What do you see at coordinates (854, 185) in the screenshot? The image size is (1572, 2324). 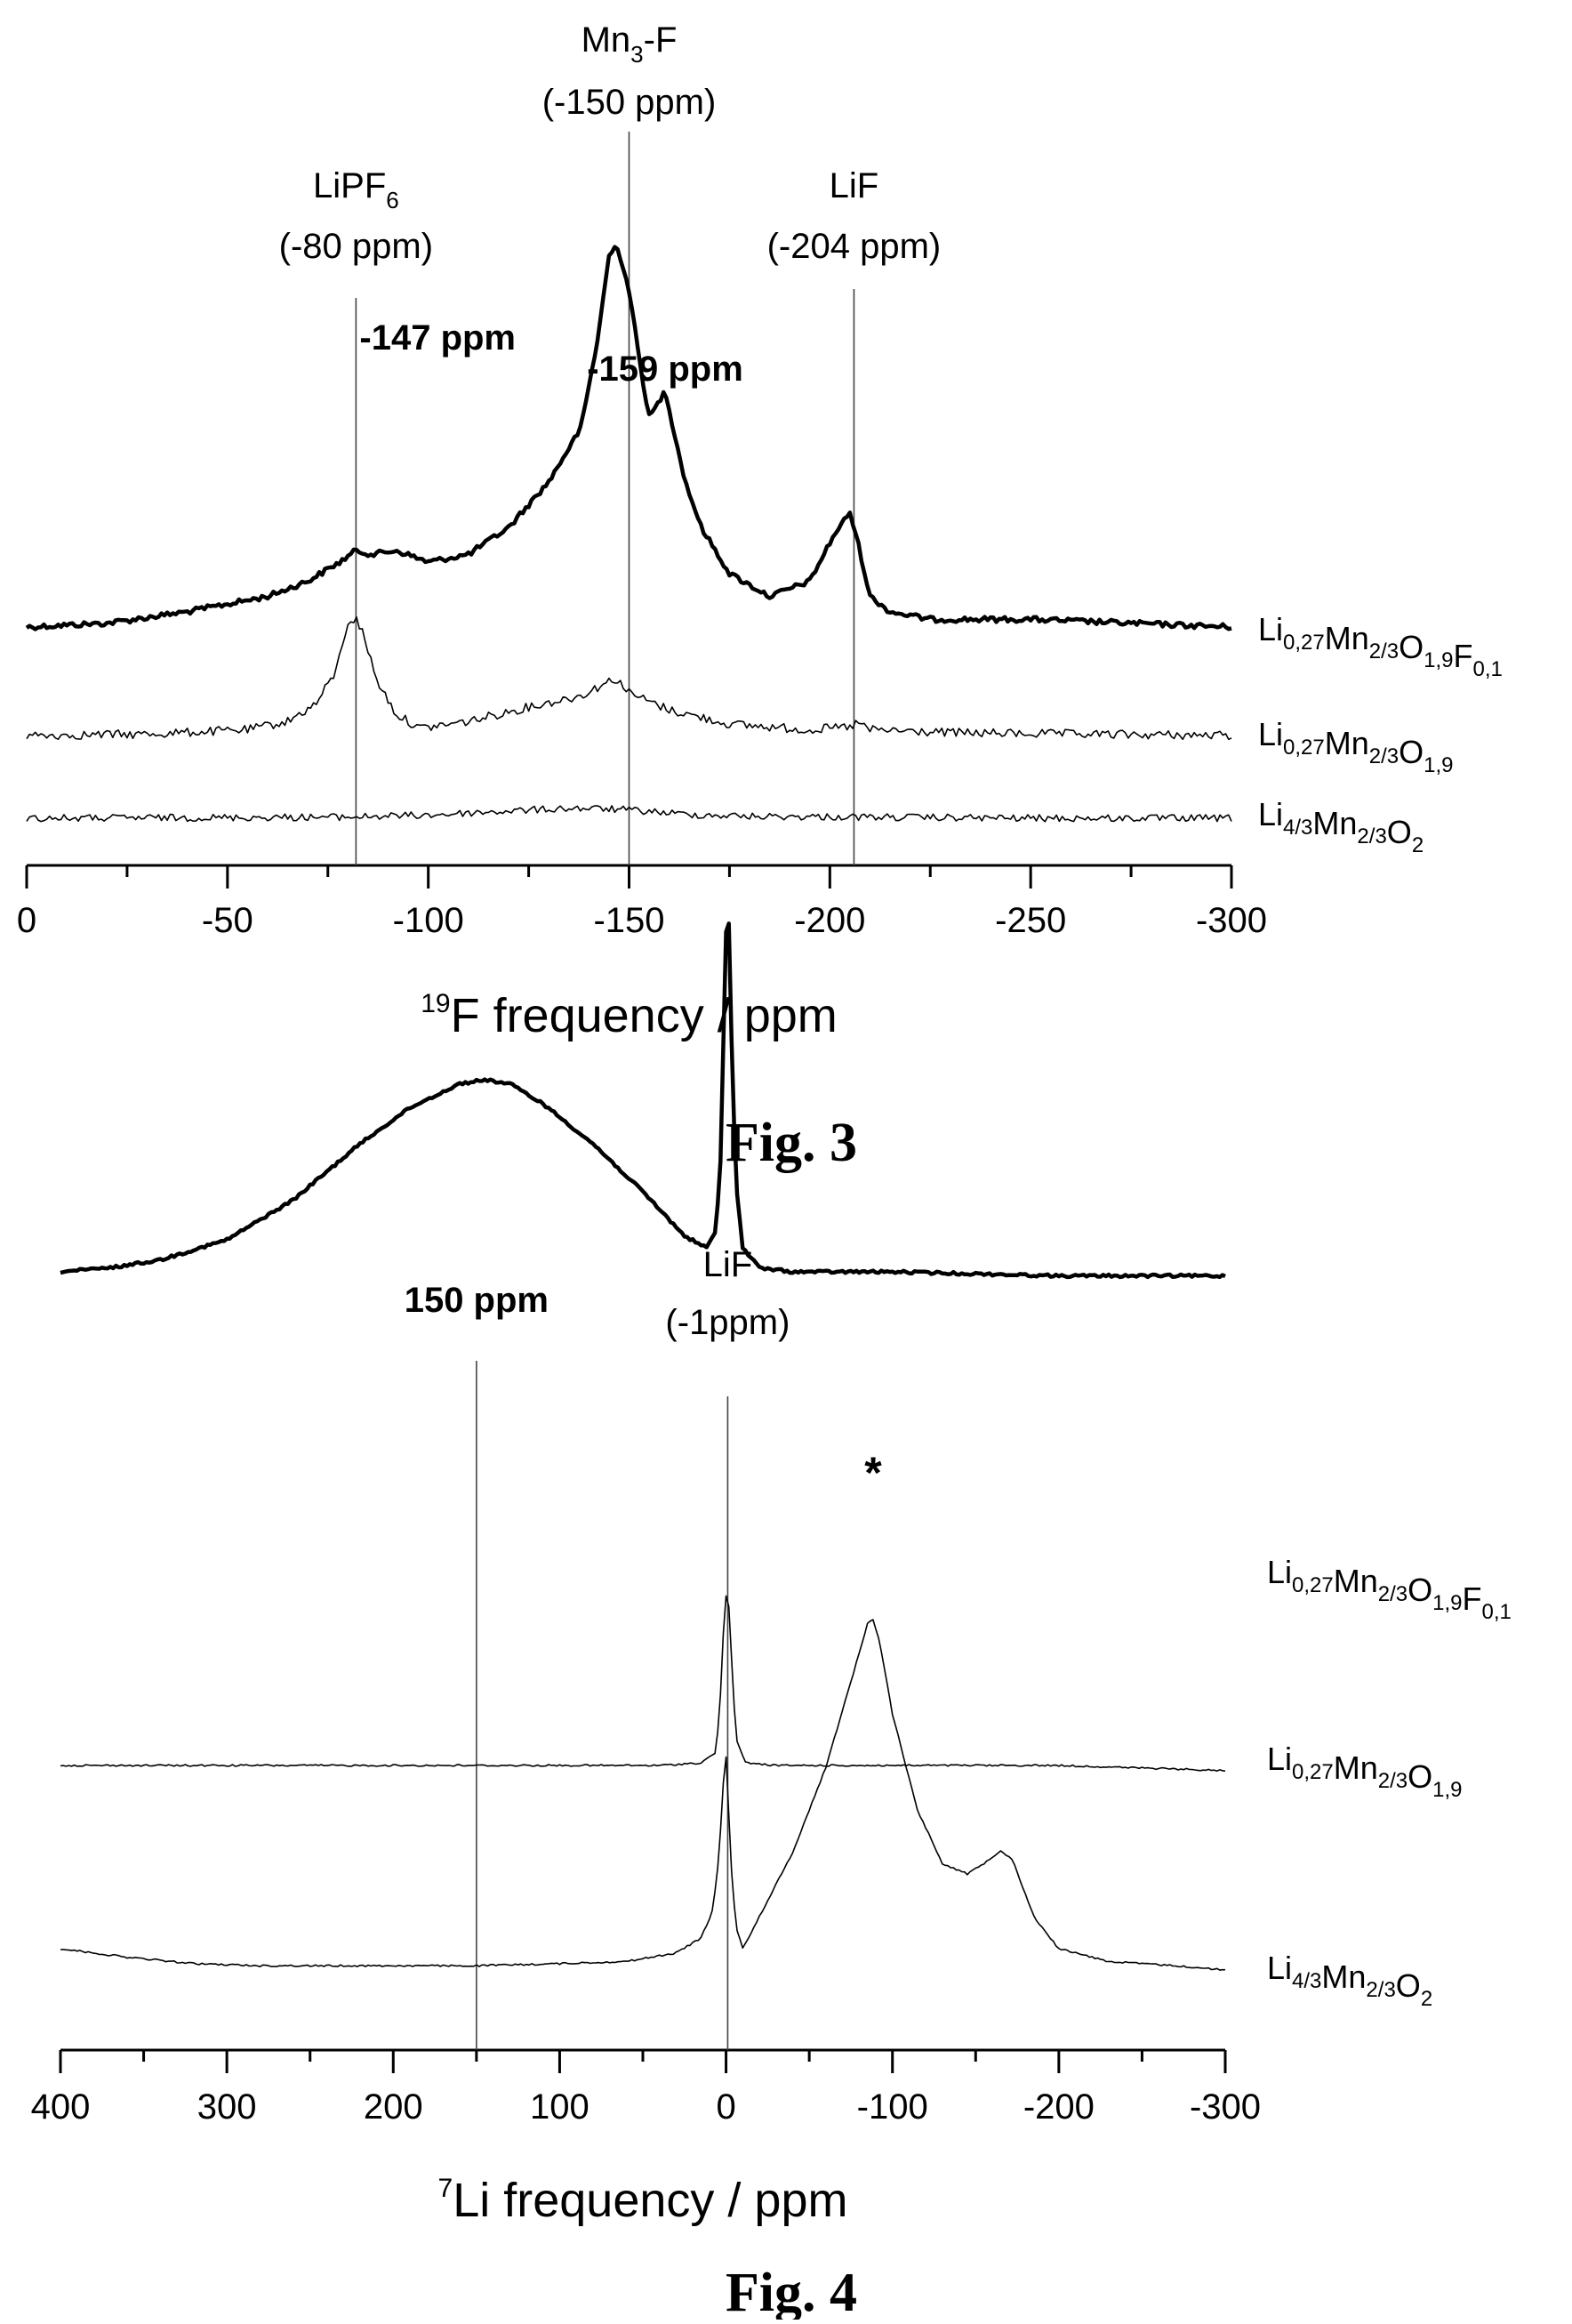 I see `reference-line-label: LiF` at bounding box center [854, 185].